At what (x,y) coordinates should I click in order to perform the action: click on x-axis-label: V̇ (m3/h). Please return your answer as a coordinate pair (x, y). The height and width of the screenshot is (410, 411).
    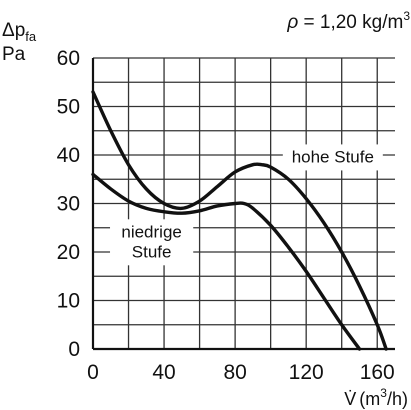
    Looking at the image, I should click on (376, 397).